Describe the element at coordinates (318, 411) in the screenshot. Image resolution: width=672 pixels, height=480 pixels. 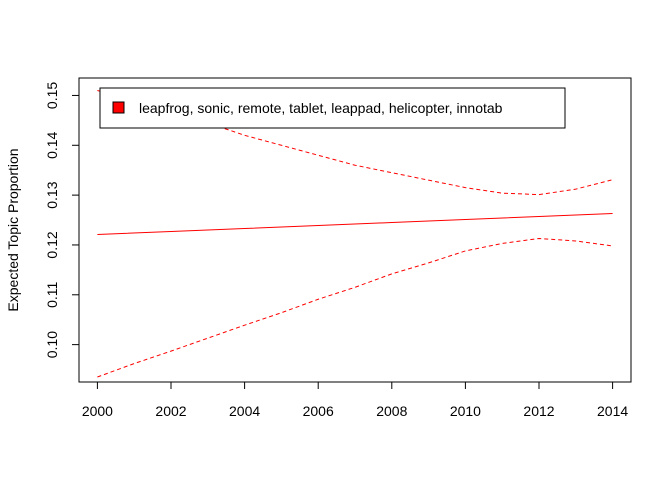
I see `x-tick-label: 2006` at that location.